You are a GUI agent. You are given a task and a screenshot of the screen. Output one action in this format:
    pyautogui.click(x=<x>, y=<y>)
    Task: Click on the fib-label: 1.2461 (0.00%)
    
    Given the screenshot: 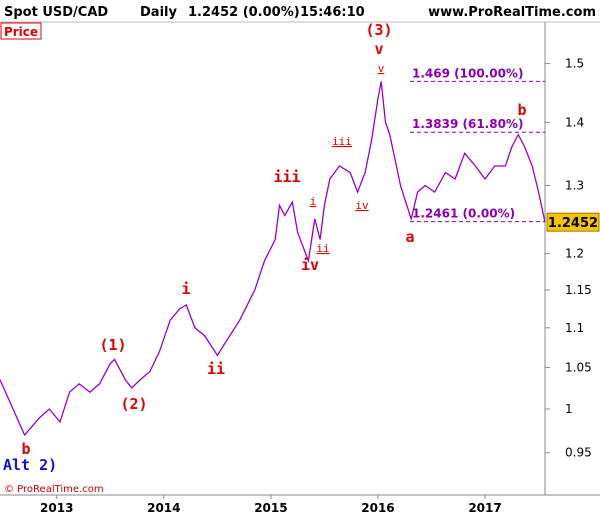 What is the action you would take?
    pyautogui.click(x=463, y=214)
    